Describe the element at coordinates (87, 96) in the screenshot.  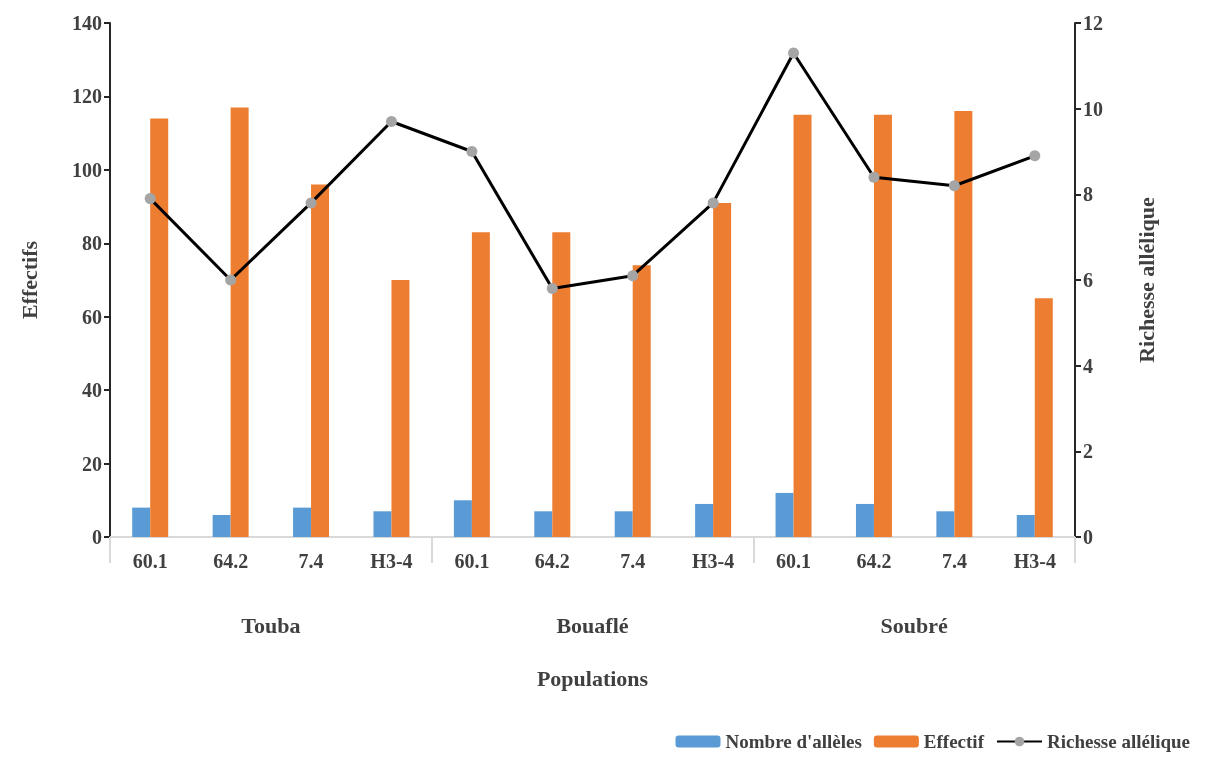
I see `y-tick-label: 120` at that location.